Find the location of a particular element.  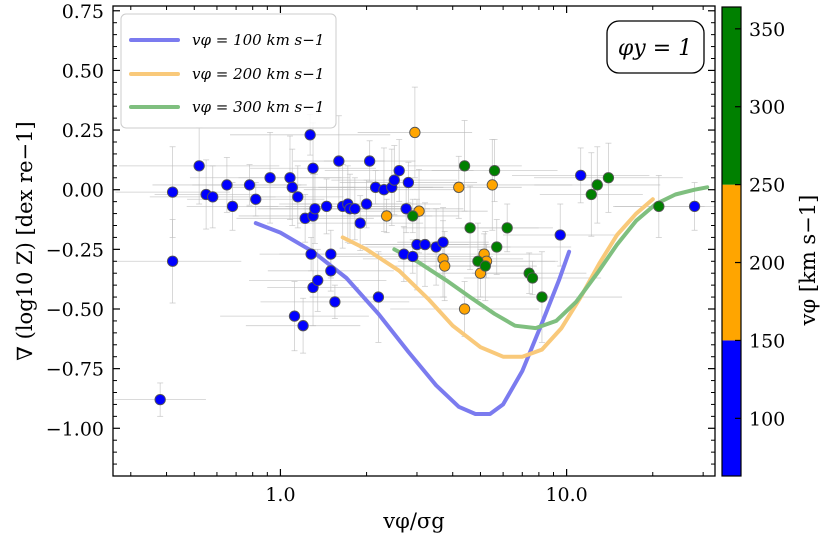

y-tick-label: −0.25 is located at coordinates (75, 250).